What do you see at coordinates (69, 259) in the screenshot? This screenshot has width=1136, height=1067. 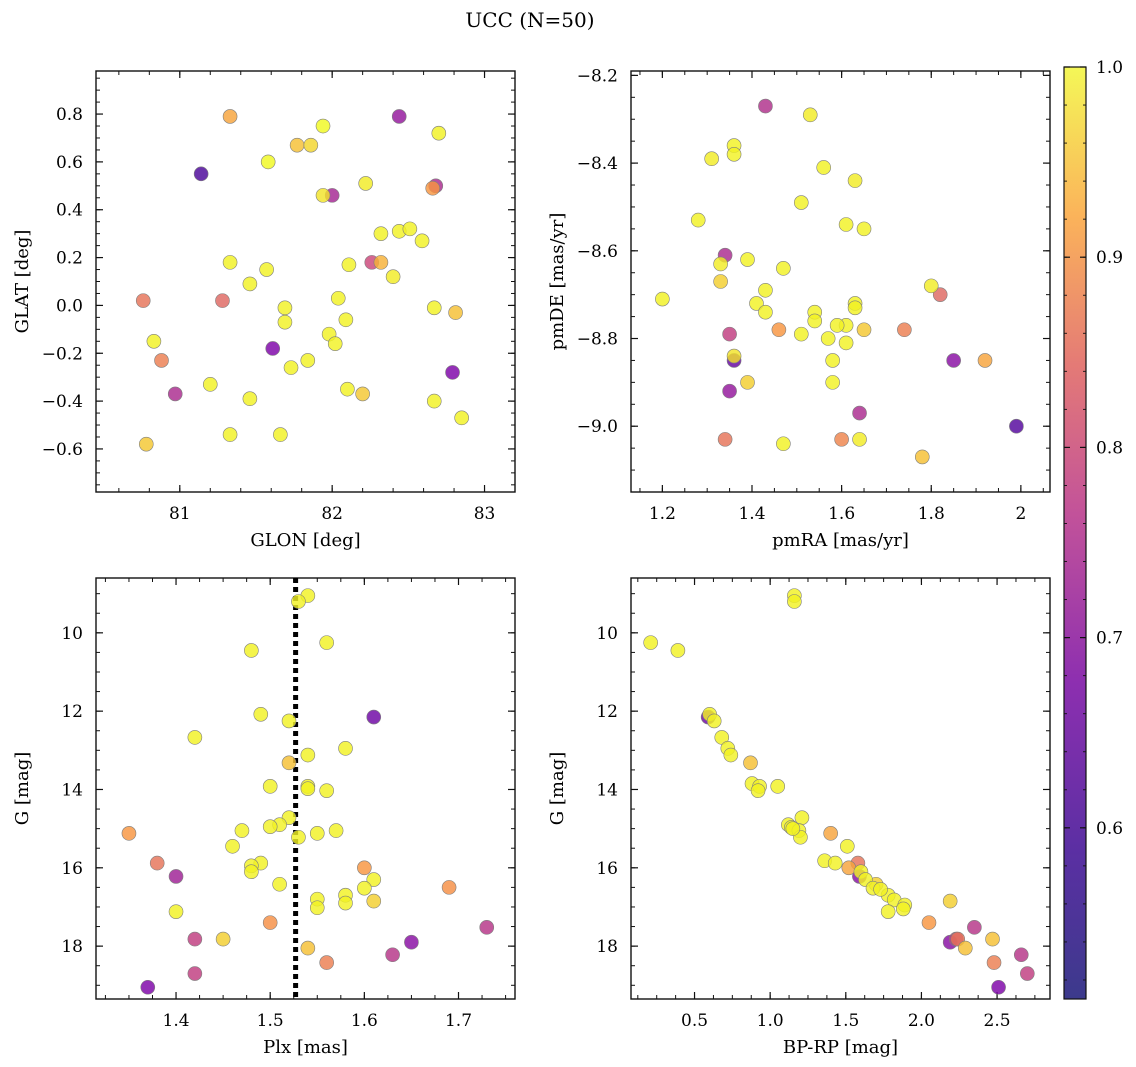 I see `y-tick-label: 0.2` at bounding box center [69, 259].